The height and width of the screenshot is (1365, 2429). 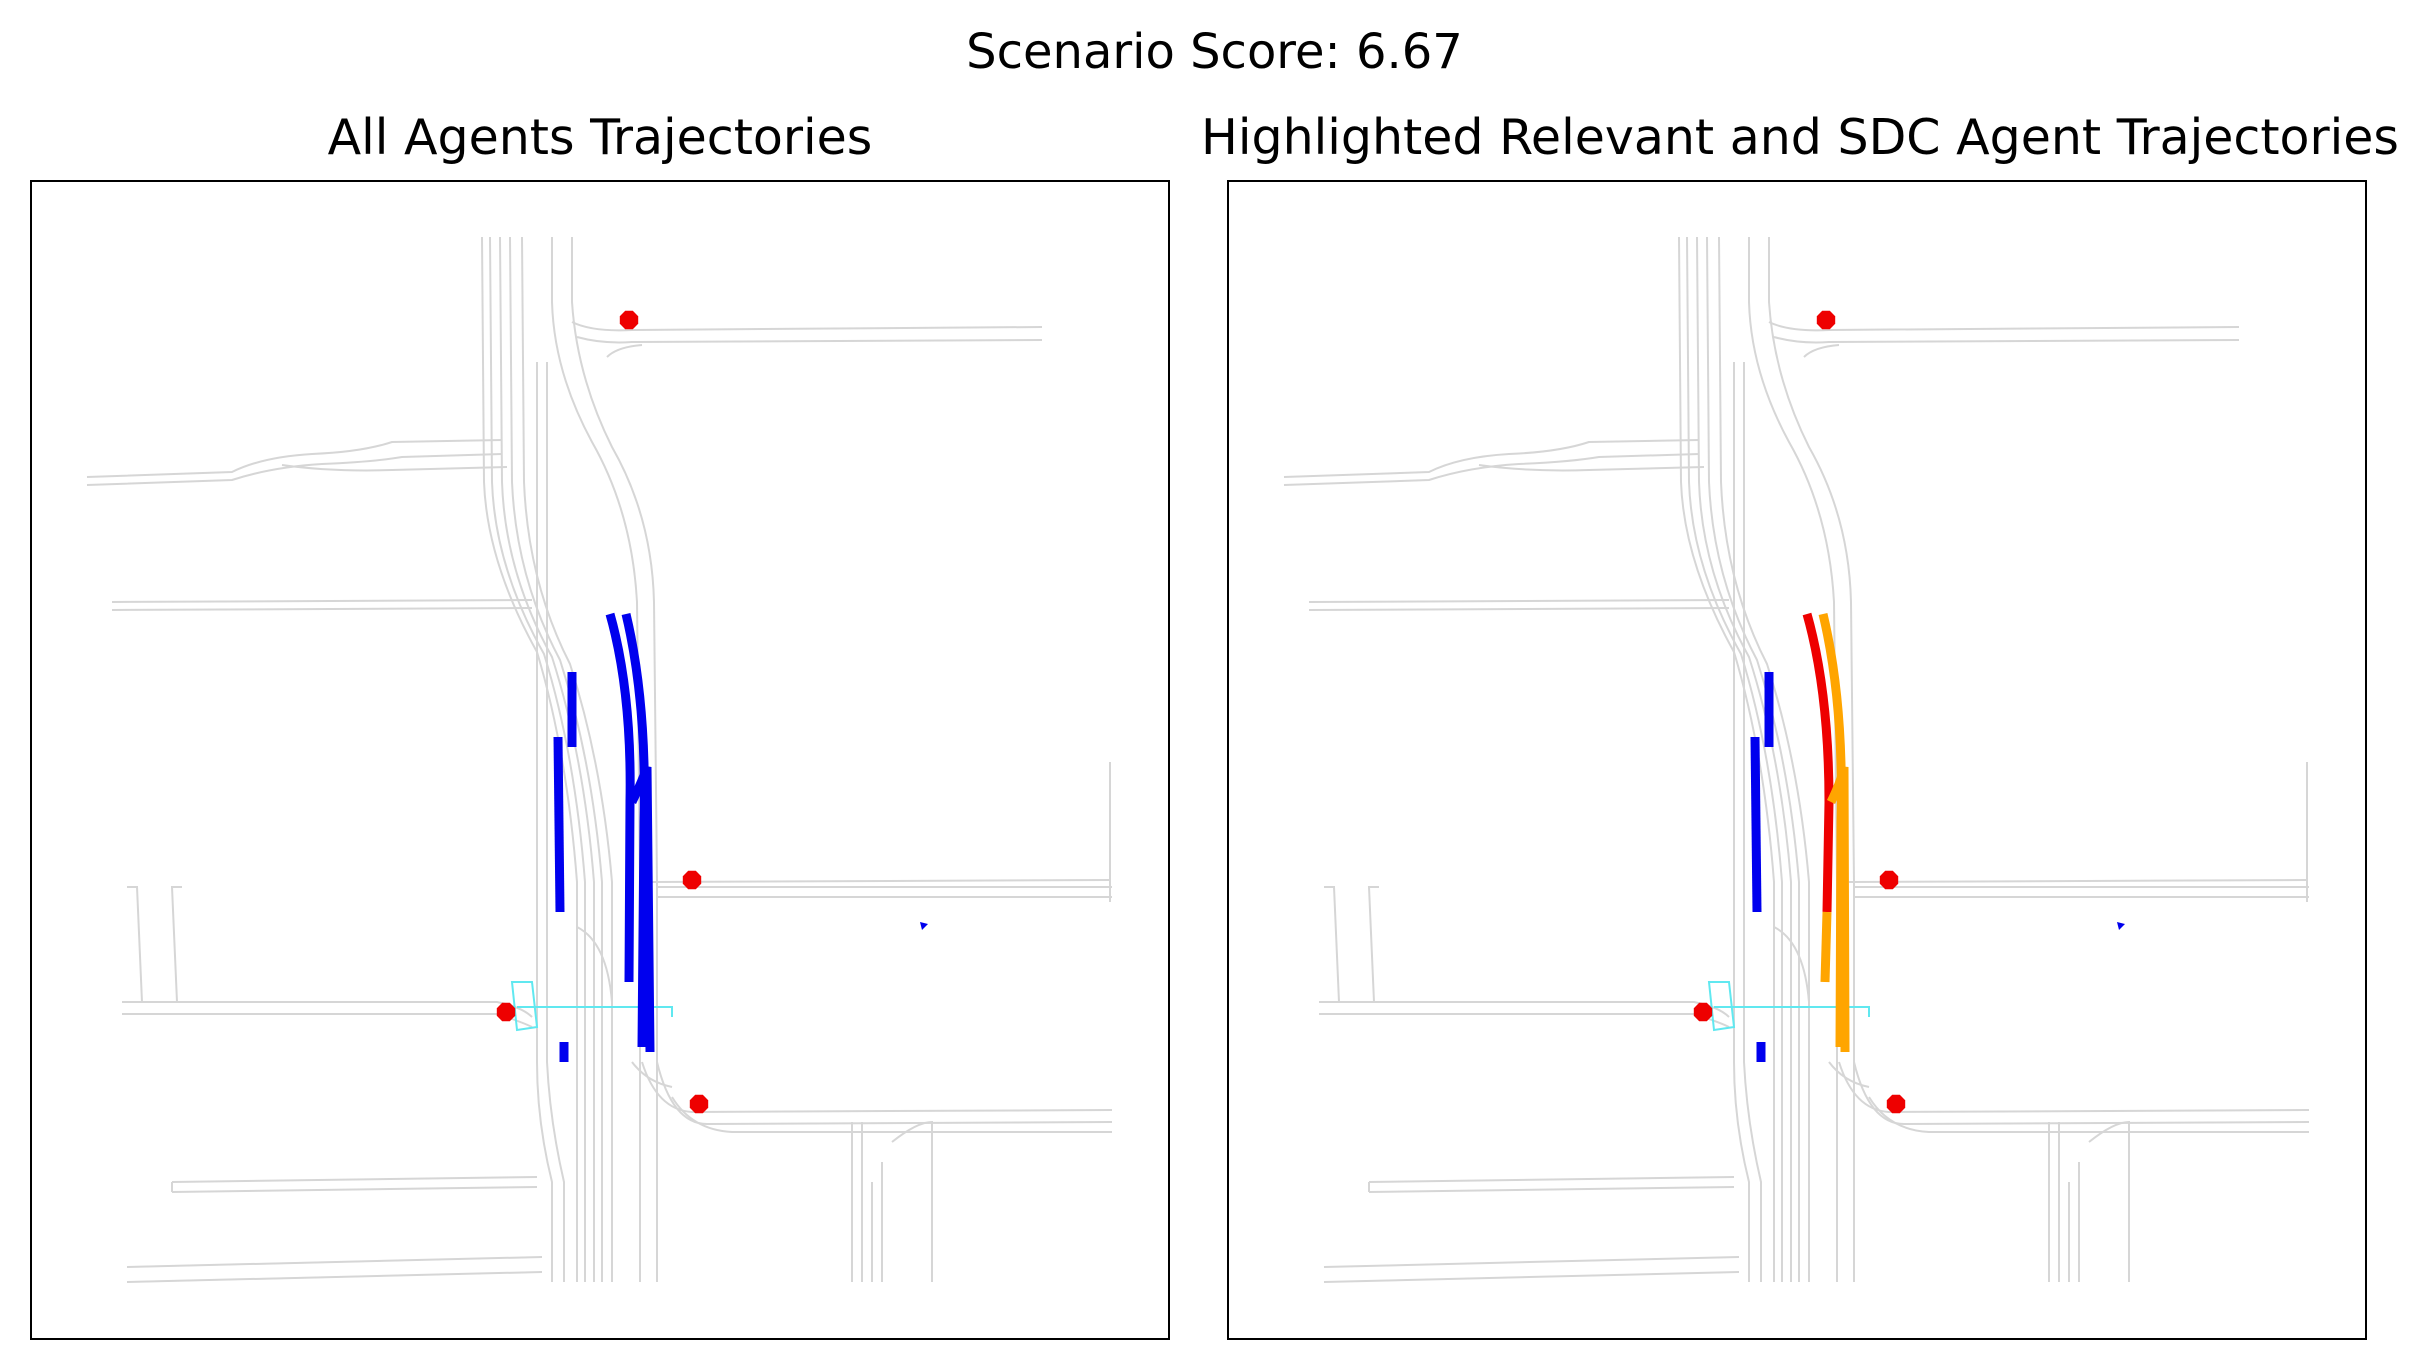 What do you see at coordinates (1818, 762) in the screenshot?
I see `relevant-agent-trajectory` at bounding box center [1818, 762].